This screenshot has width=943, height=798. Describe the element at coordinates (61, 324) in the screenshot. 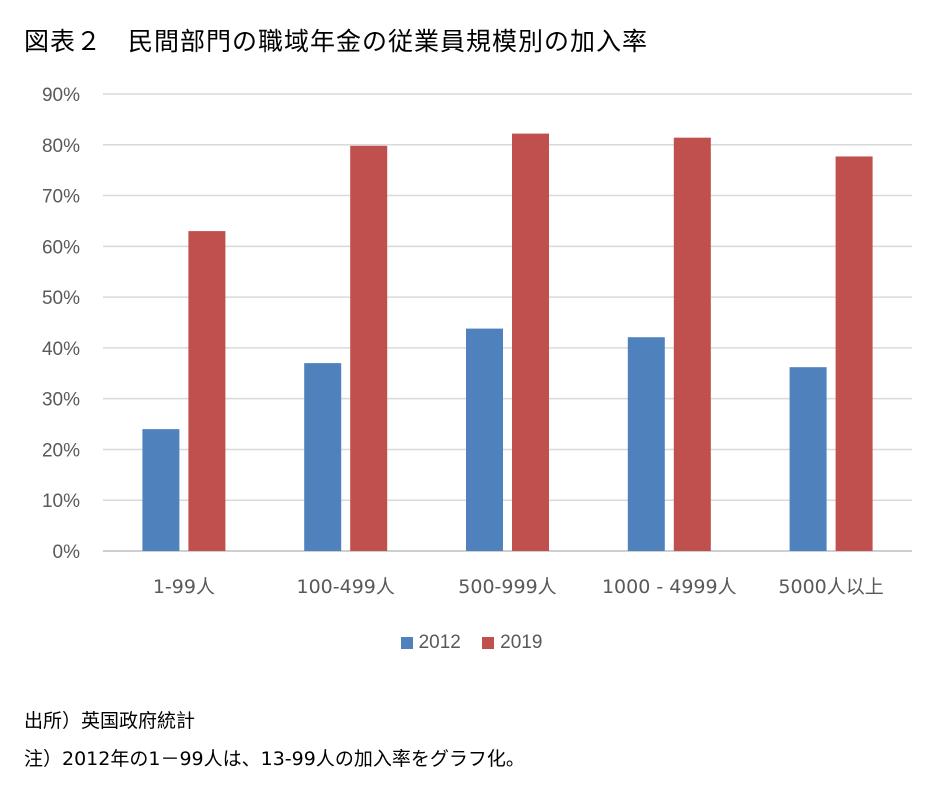

I see `y-axis-ticks: 0% 10% 20% 30% 40% 50% 60% 70% 80% 90%` at that location.